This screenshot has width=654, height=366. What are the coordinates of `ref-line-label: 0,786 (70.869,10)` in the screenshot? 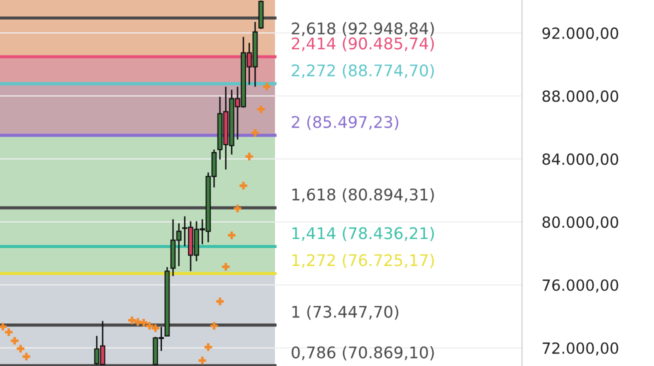 It's located at (363, 353).